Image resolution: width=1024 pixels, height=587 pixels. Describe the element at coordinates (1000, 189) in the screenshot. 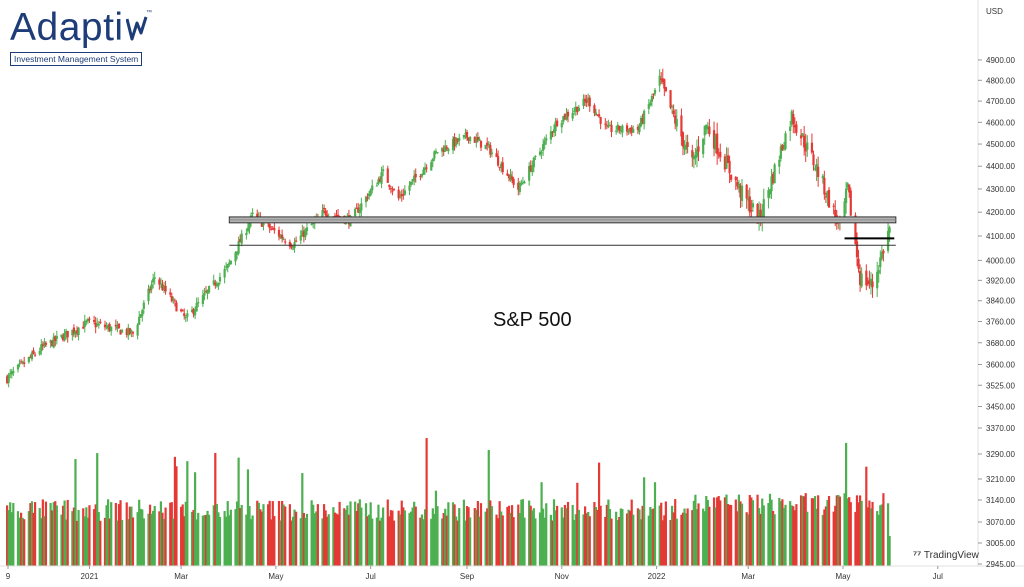

I see `price-tick-label: 4300.00` at that location.